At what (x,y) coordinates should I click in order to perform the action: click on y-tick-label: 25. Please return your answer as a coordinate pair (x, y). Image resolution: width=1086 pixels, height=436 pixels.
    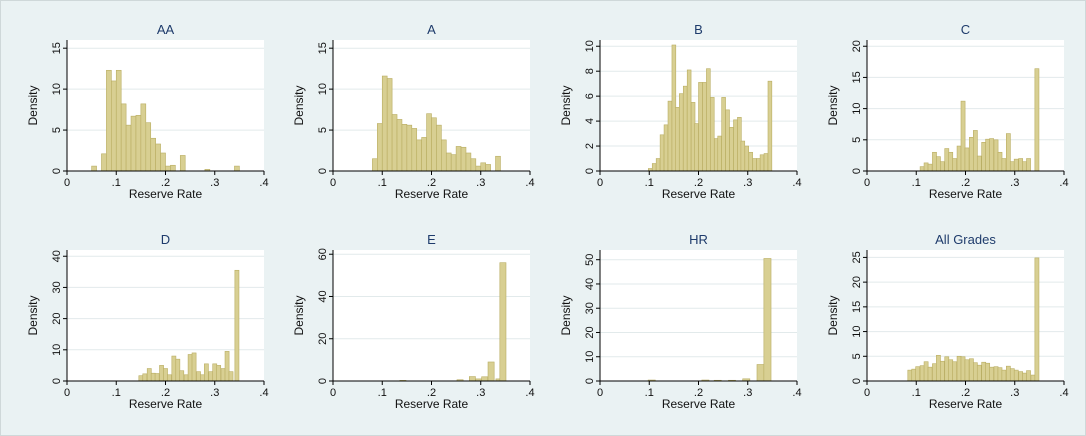
    Looking at the image, I should click on (857, 257).